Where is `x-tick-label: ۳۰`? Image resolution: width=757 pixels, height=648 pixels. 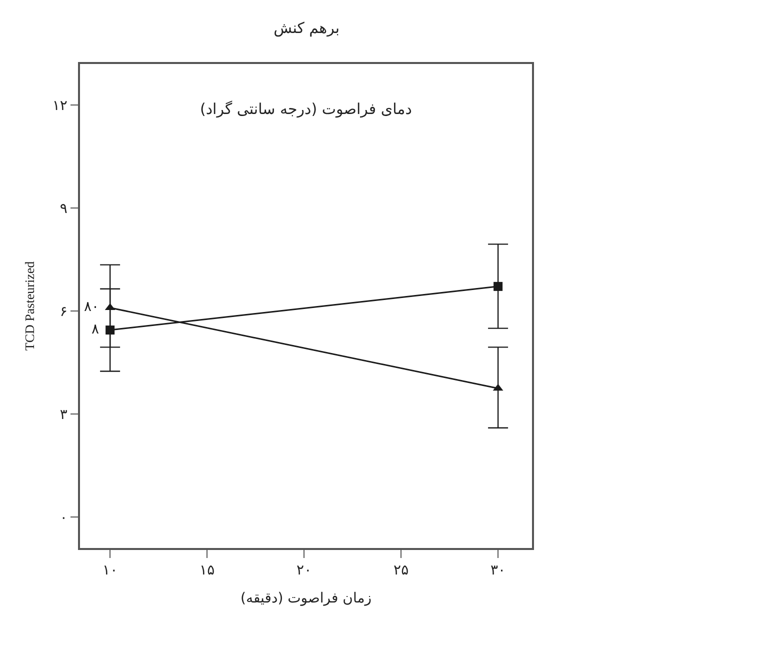 x-tick-label: ۳۰ is located at coordinates (498, 570).